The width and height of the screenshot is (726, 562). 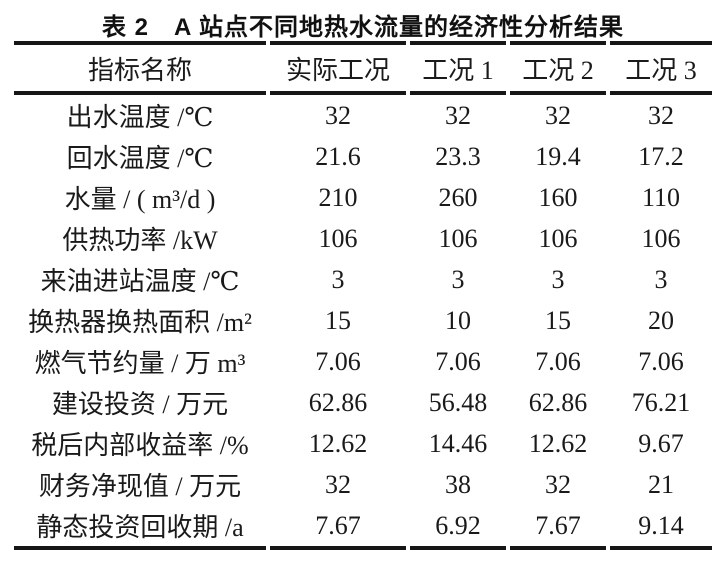 I want to click on header-row: 指标名称 实际工况 工况 1 工况 2 工况 3, so click(x=363, y=68).